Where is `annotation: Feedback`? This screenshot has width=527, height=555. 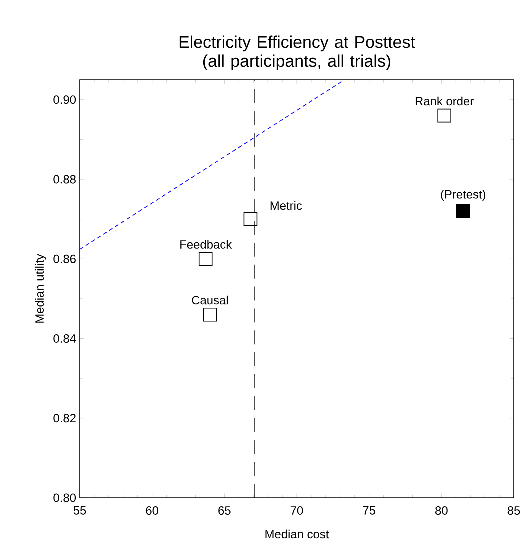 annotation: Feedback is located at coordinates (206, 244).